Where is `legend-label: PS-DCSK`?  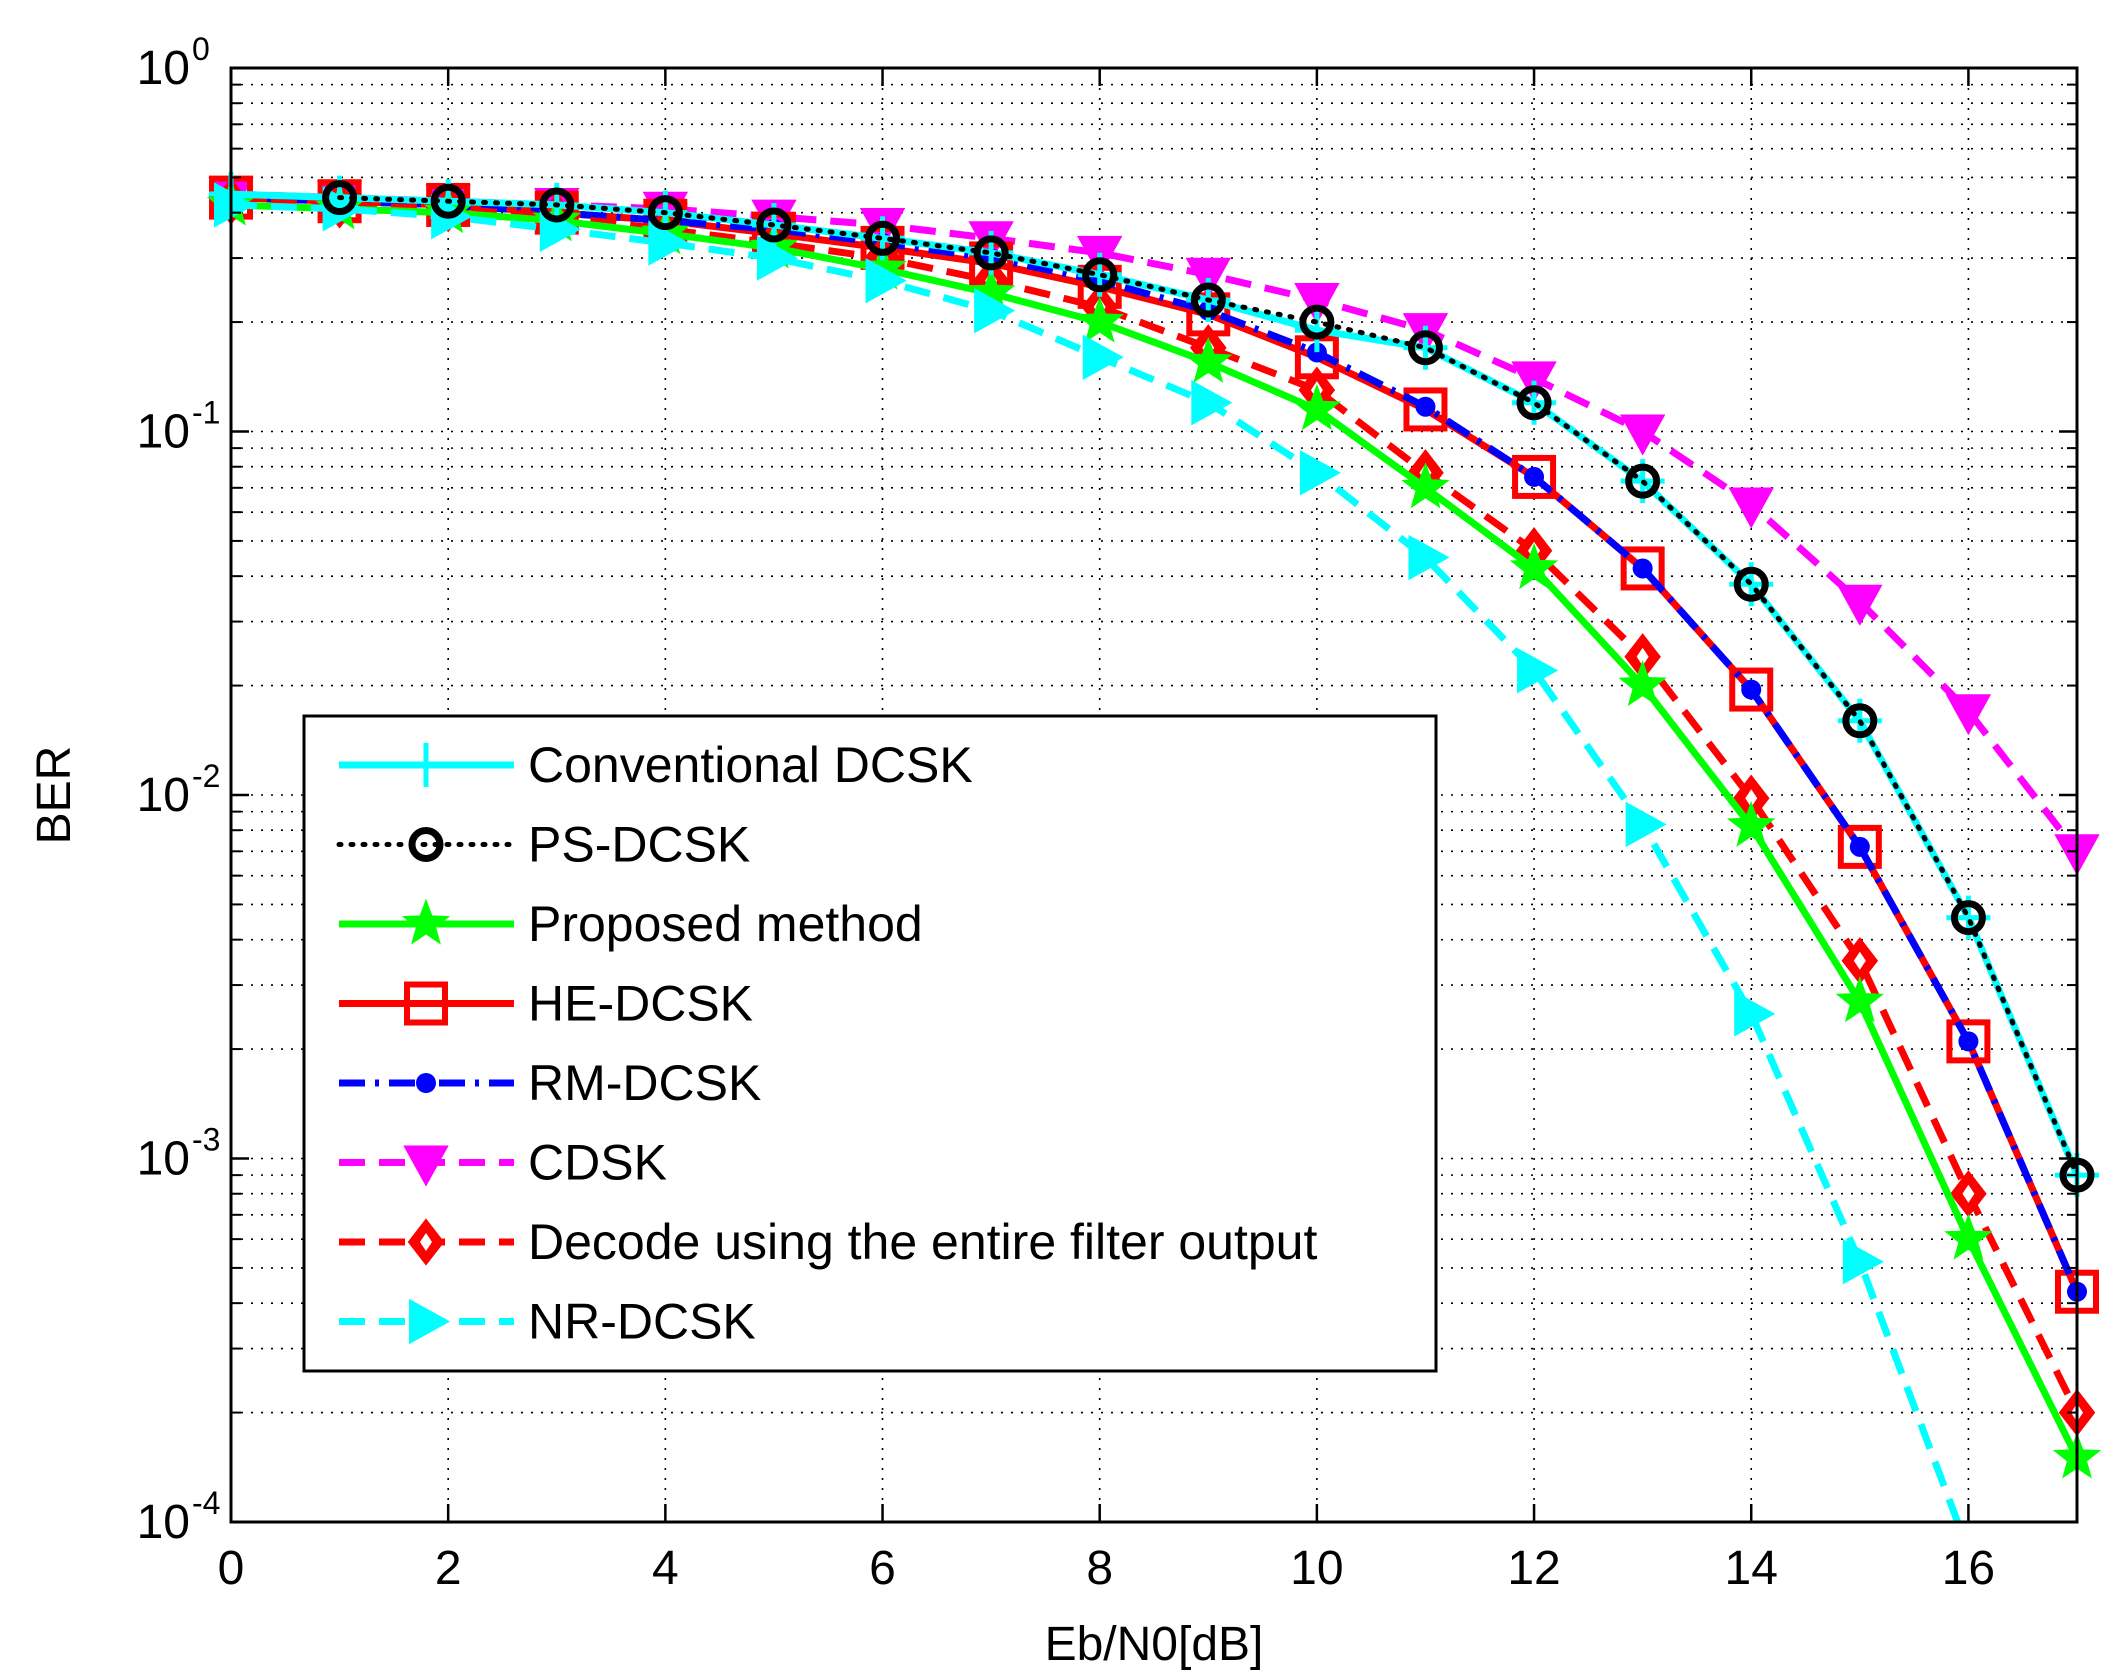 legend-label: PS-DCSK is located at coordinates (639, 845).